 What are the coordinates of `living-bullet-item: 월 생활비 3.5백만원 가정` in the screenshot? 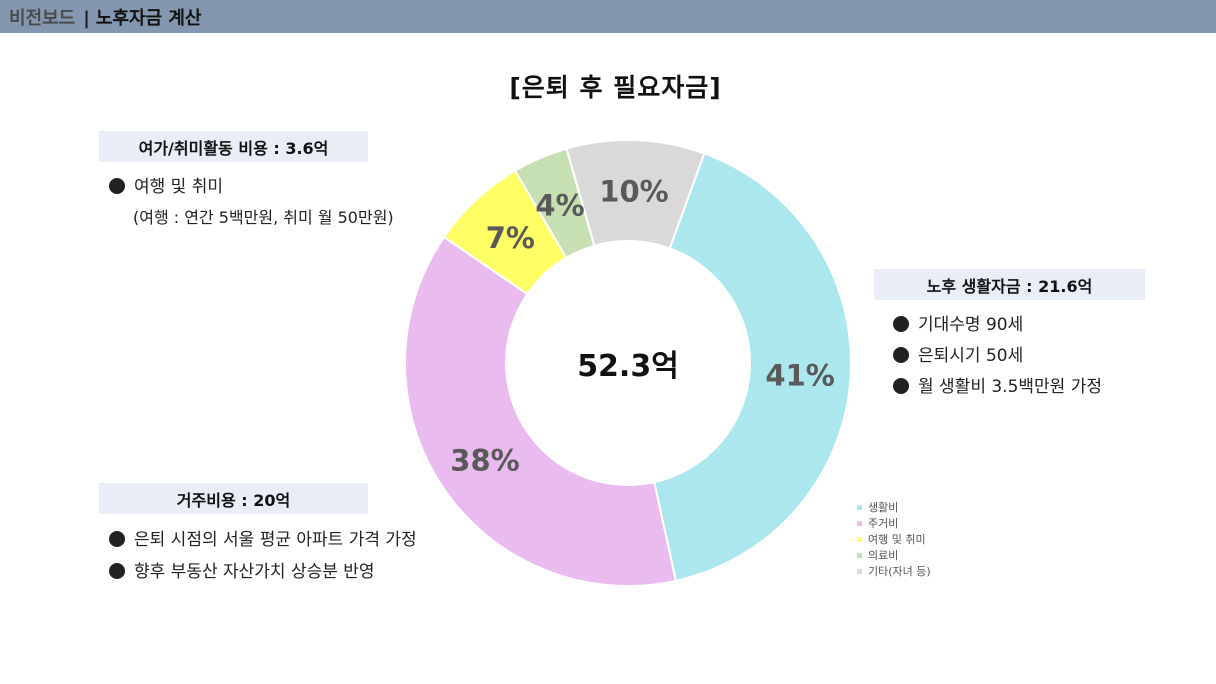 It's located at (997, 387).